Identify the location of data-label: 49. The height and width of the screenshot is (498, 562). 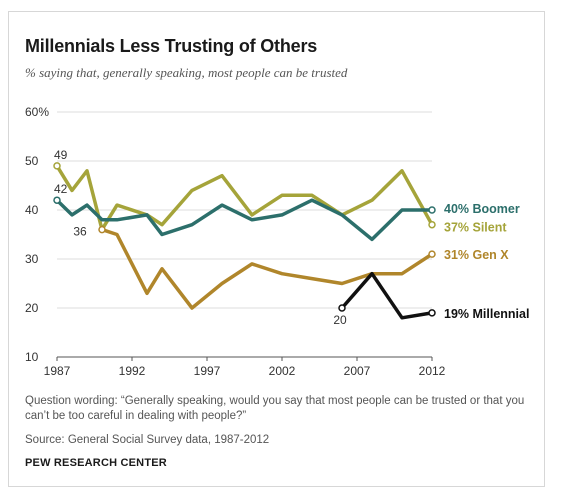
(61, 155).